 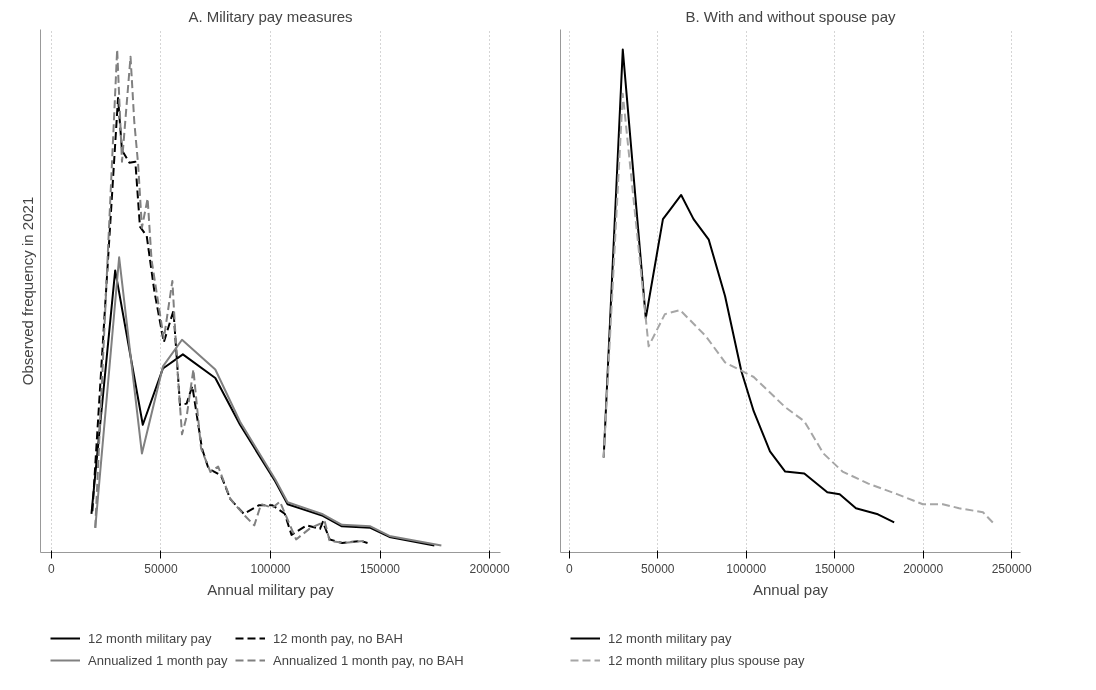 I want to click on chart-title: B. With and without spouse pay, so click(x=791, y=16).